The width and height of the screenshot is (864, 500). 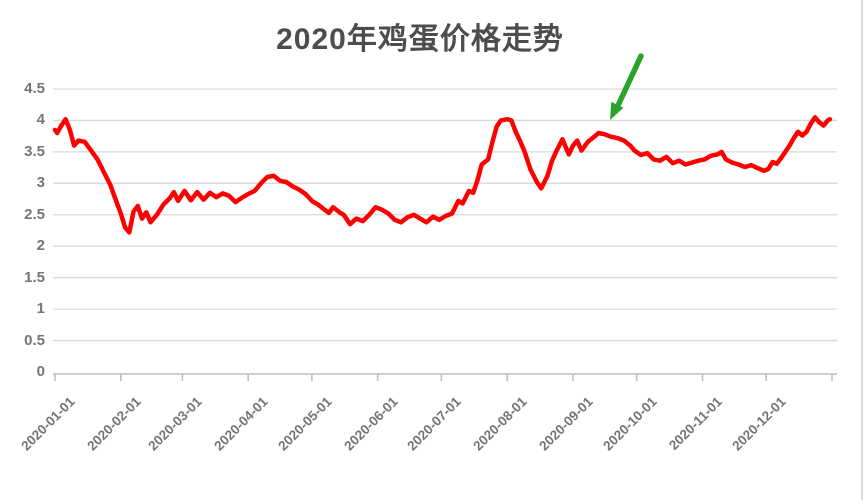 I want to click on y-axis-tick-label: 4.5, so click(x=34, y=88).